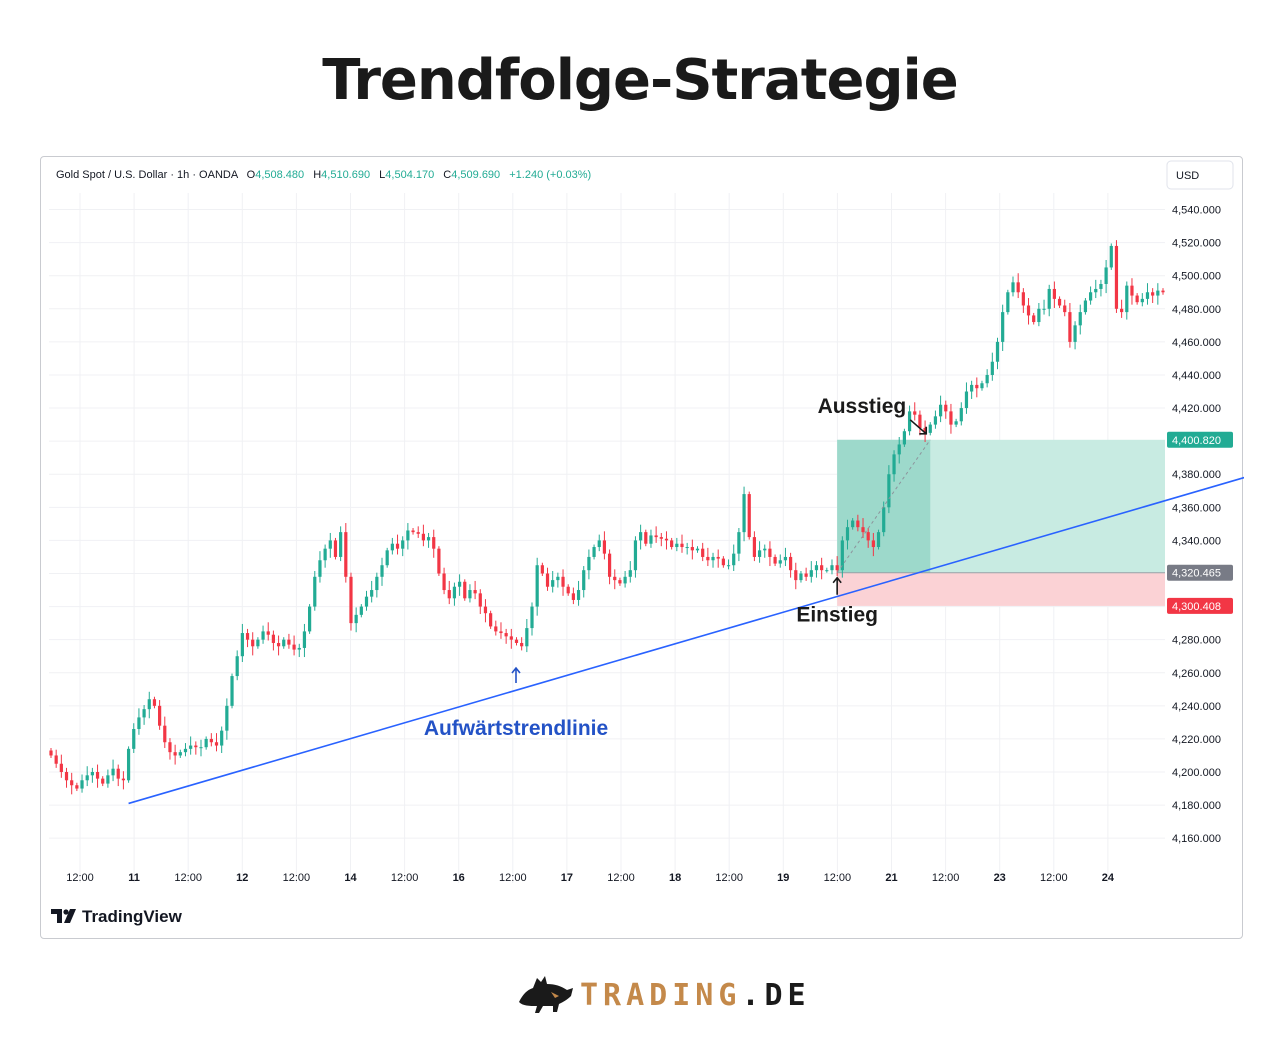  What do you see at coordinates (350, 878) in the screenshot?
I see `x-tick-label: 14` at bounding box center [350, 878].